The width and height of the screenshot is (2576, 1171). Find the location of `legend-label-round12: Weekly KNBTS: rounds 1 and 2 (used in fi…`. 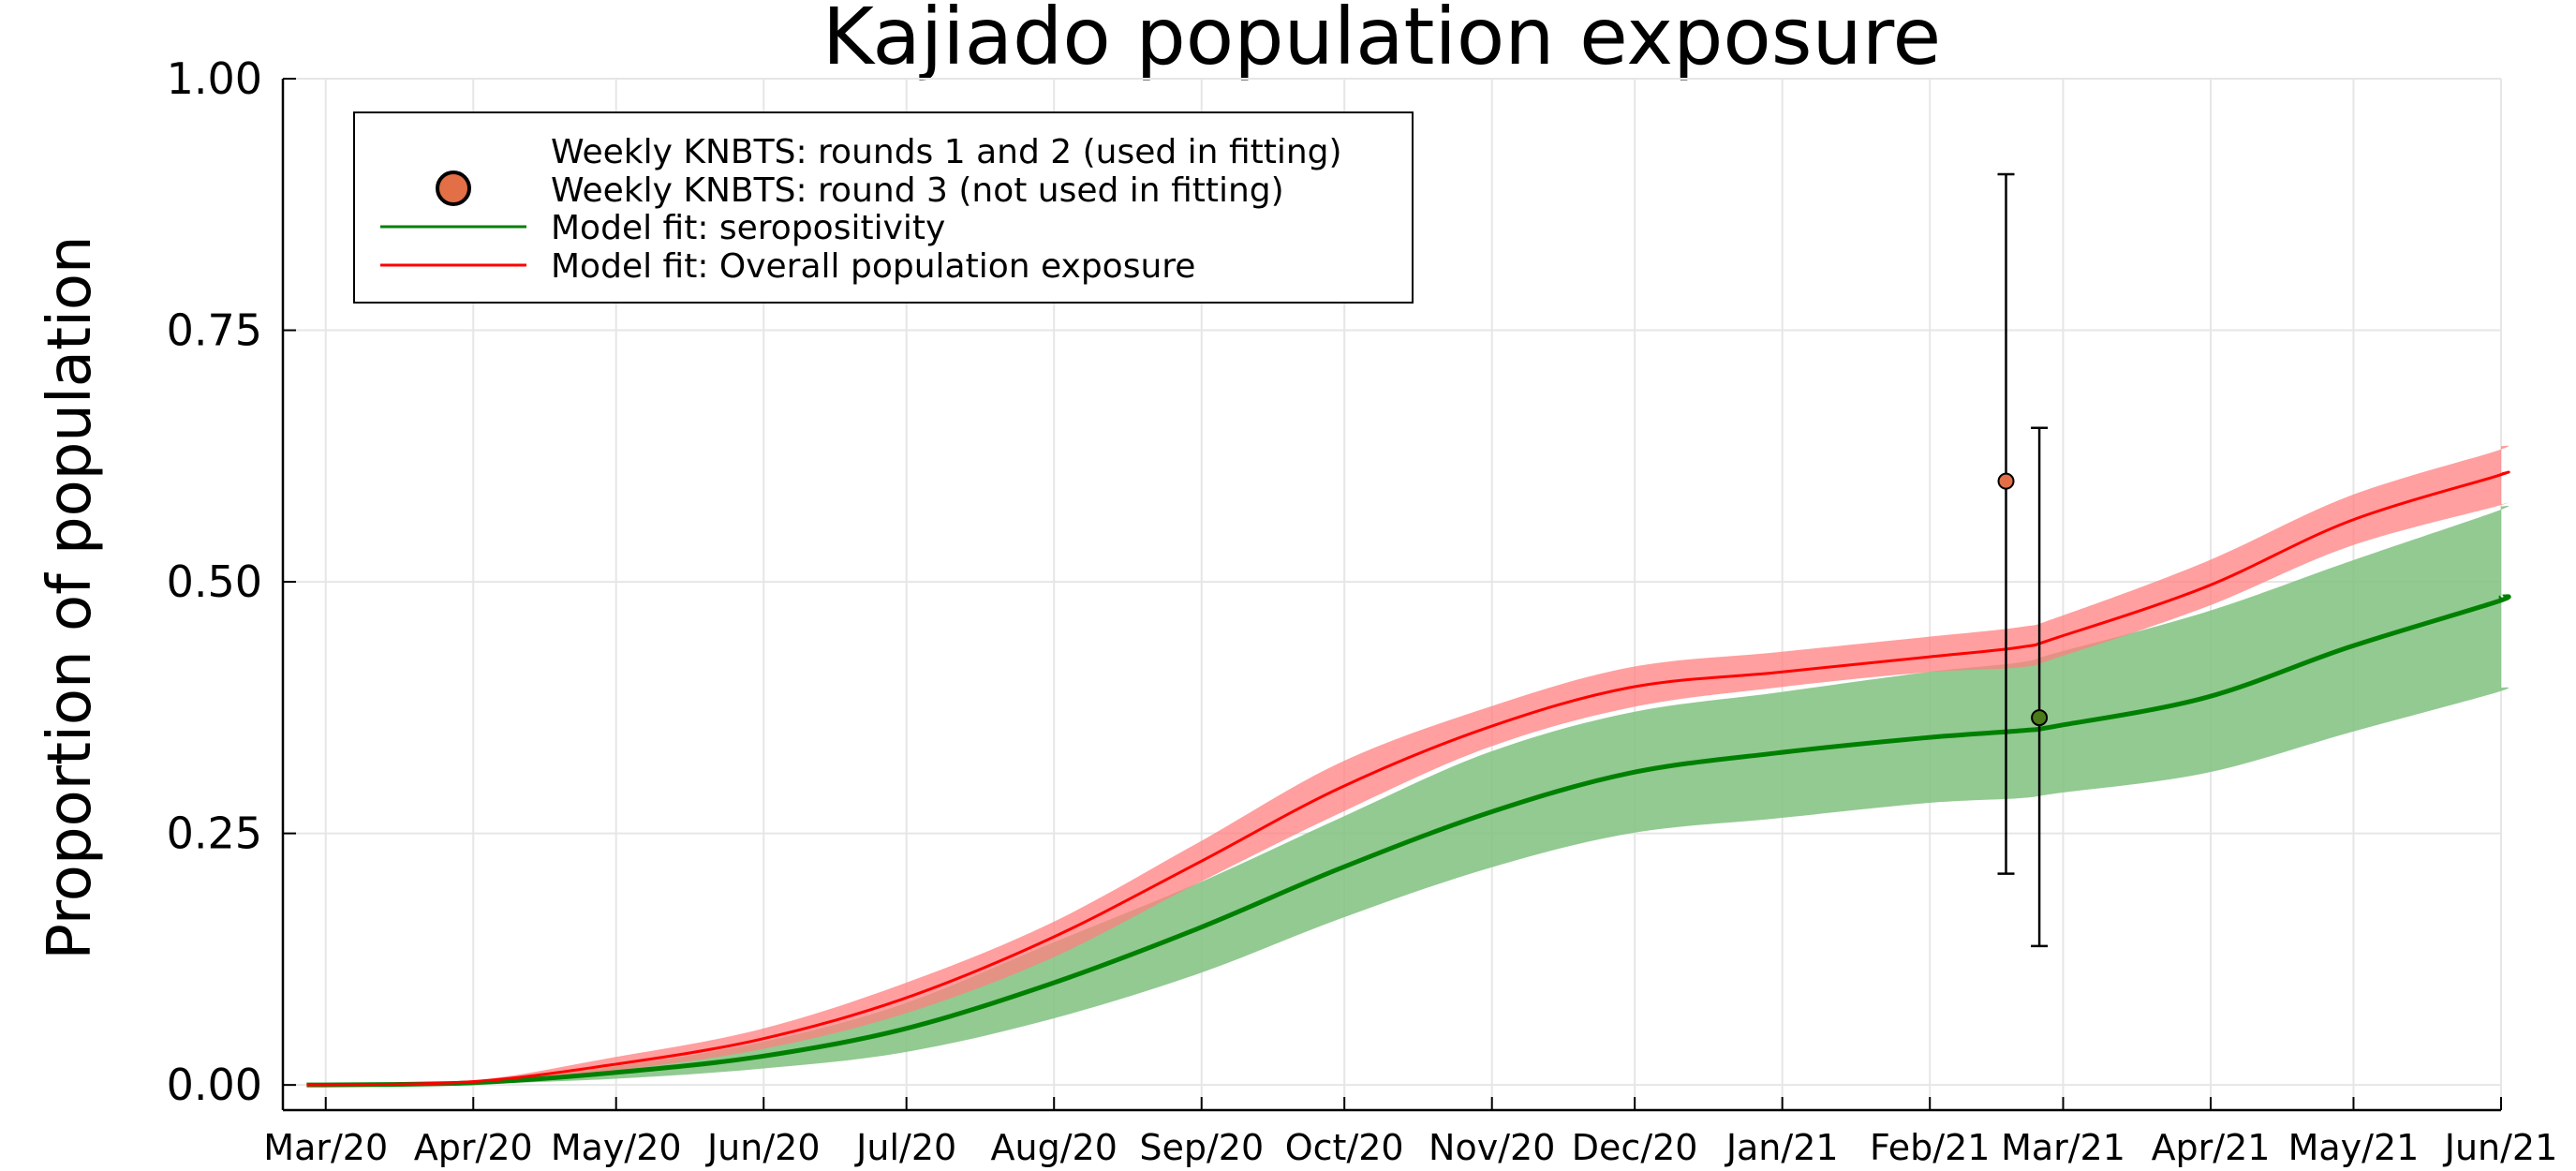

legend-label-round12: Weekly KNBTS: rounds 1 and 2 (used in fi… is located at coordinates (946, 152).